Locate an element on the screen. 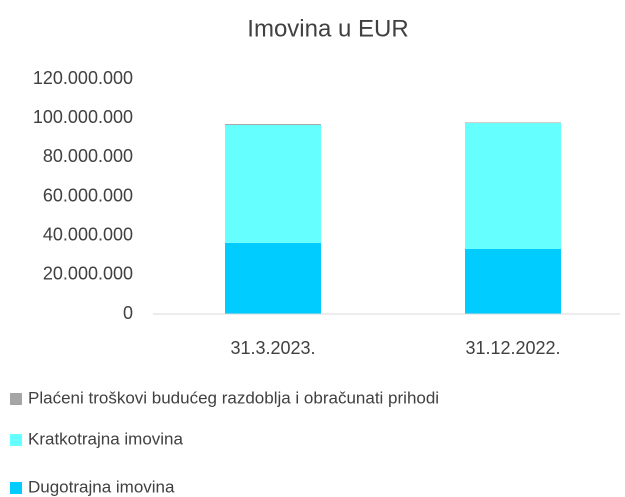  y-tick-label: 80.000.000 is located at coordinates (88, 156).